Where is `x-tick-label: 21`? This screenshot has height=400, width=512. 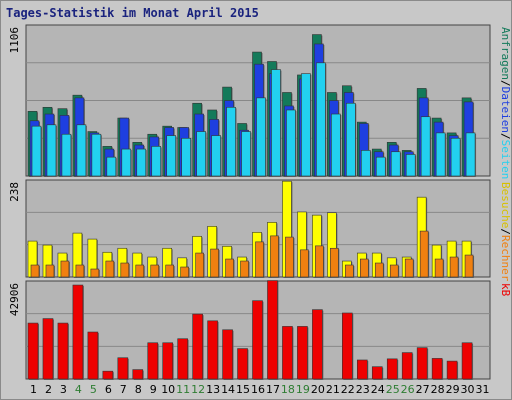
x-tick-label: 21 is located at coordinates (333, 389).